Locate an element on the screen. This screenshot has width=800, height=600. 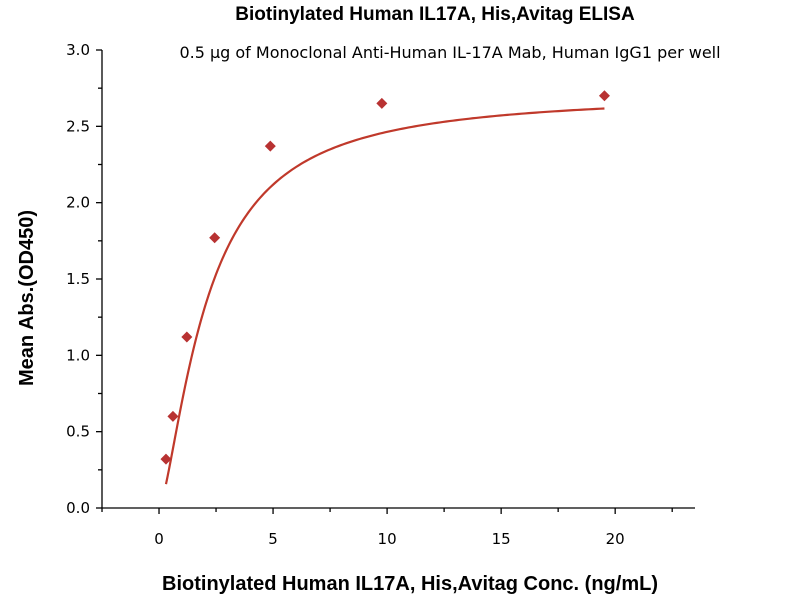
y-tick-label: 1.0 is located at coordinates (78, 355).